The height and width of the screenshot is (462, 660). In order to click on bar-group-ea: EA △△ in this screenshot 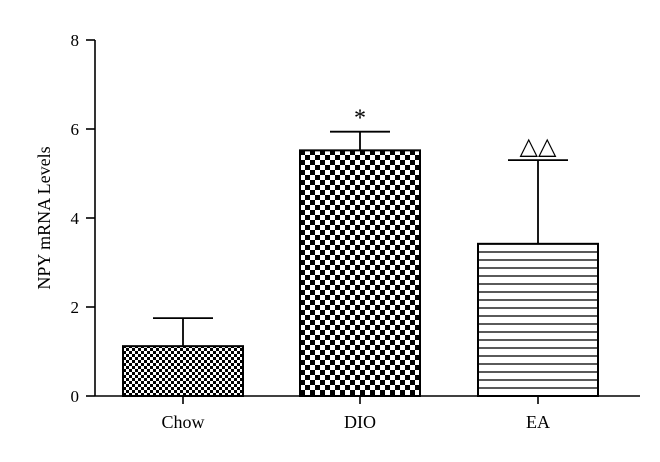, I will do `click(538, 283)`.